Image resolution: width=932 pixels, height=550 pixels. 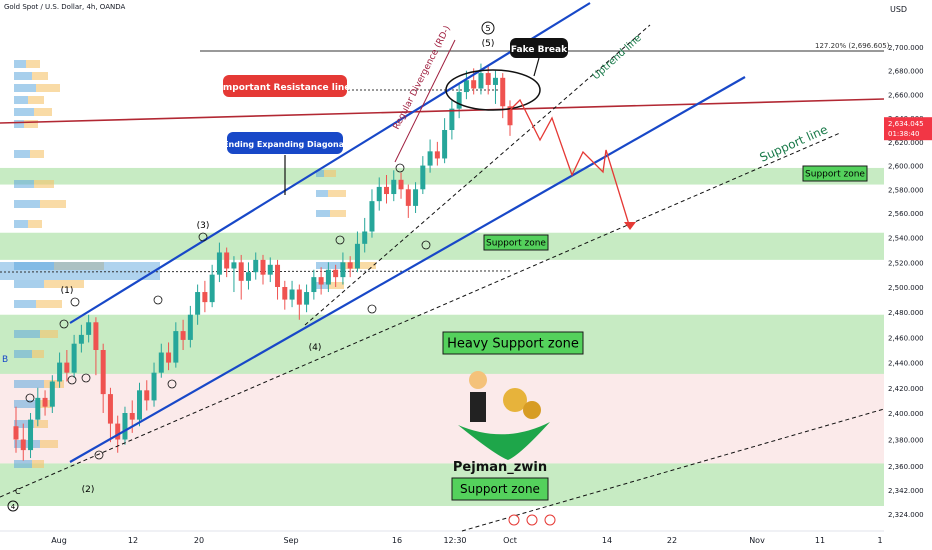 I want to click on resistance-line, so click(x=442, y=111).